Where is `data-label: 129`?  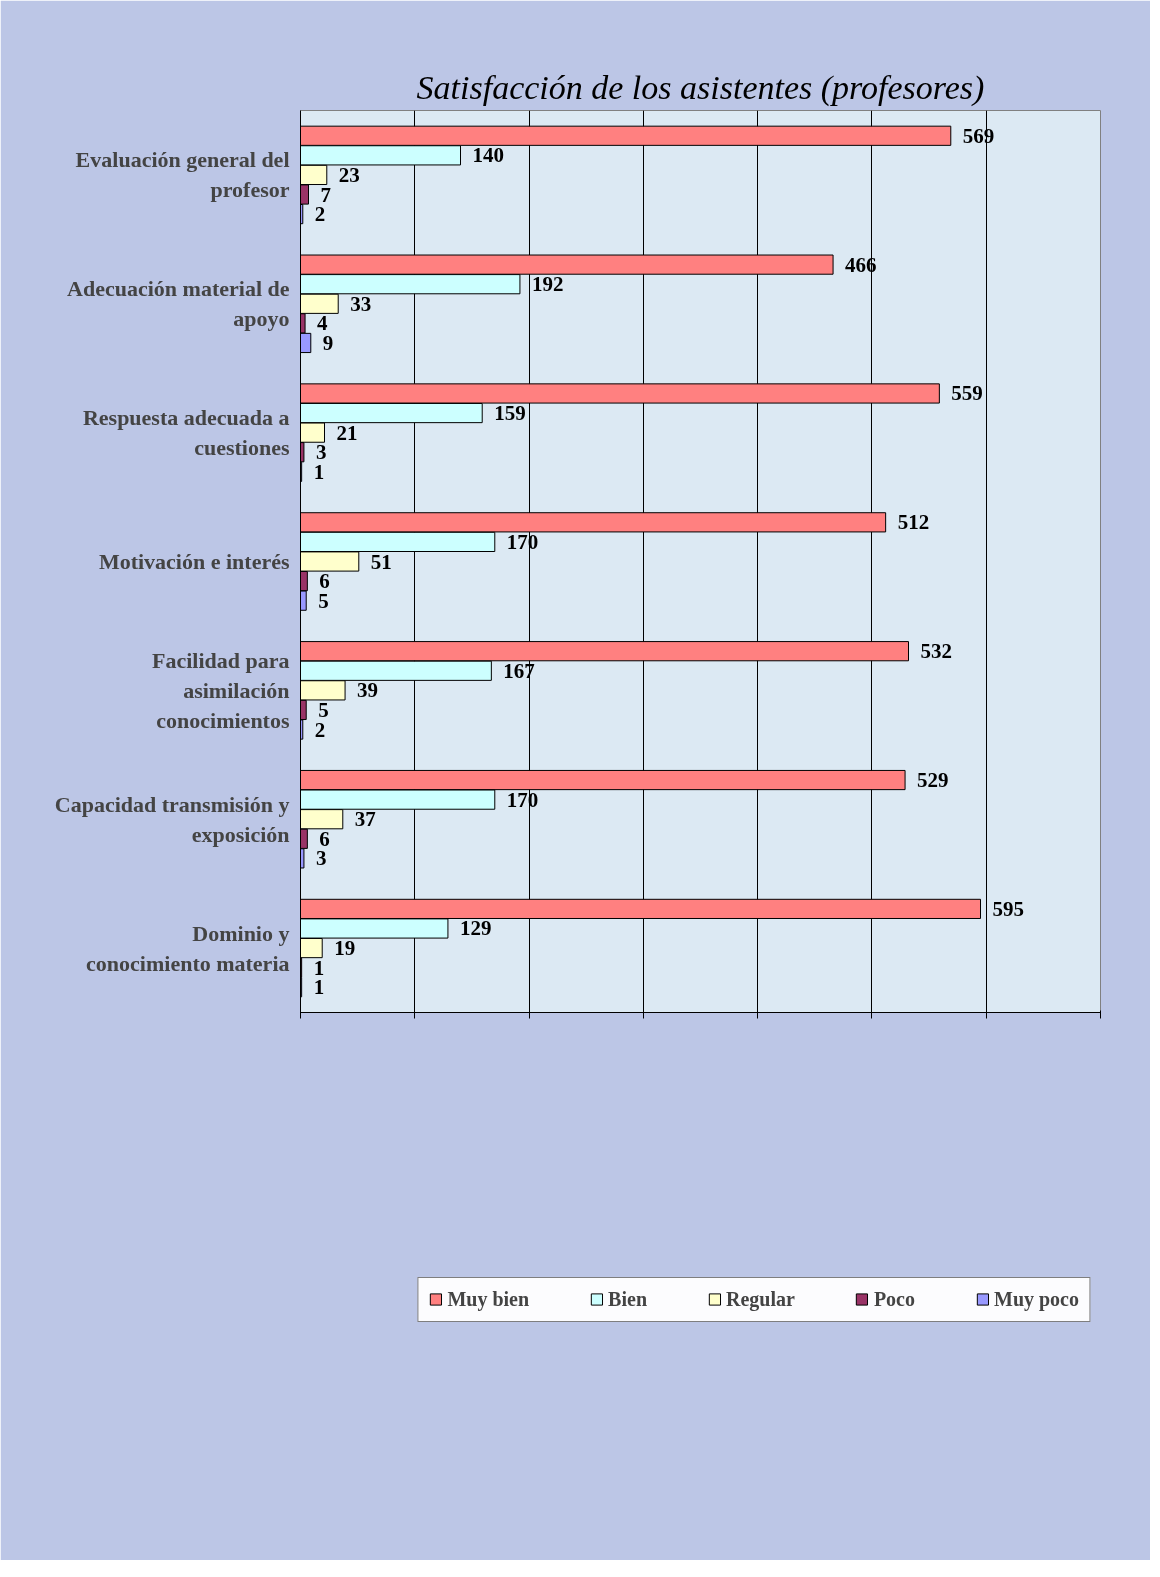
data-label: 129 is located at coordinates (475, 928).